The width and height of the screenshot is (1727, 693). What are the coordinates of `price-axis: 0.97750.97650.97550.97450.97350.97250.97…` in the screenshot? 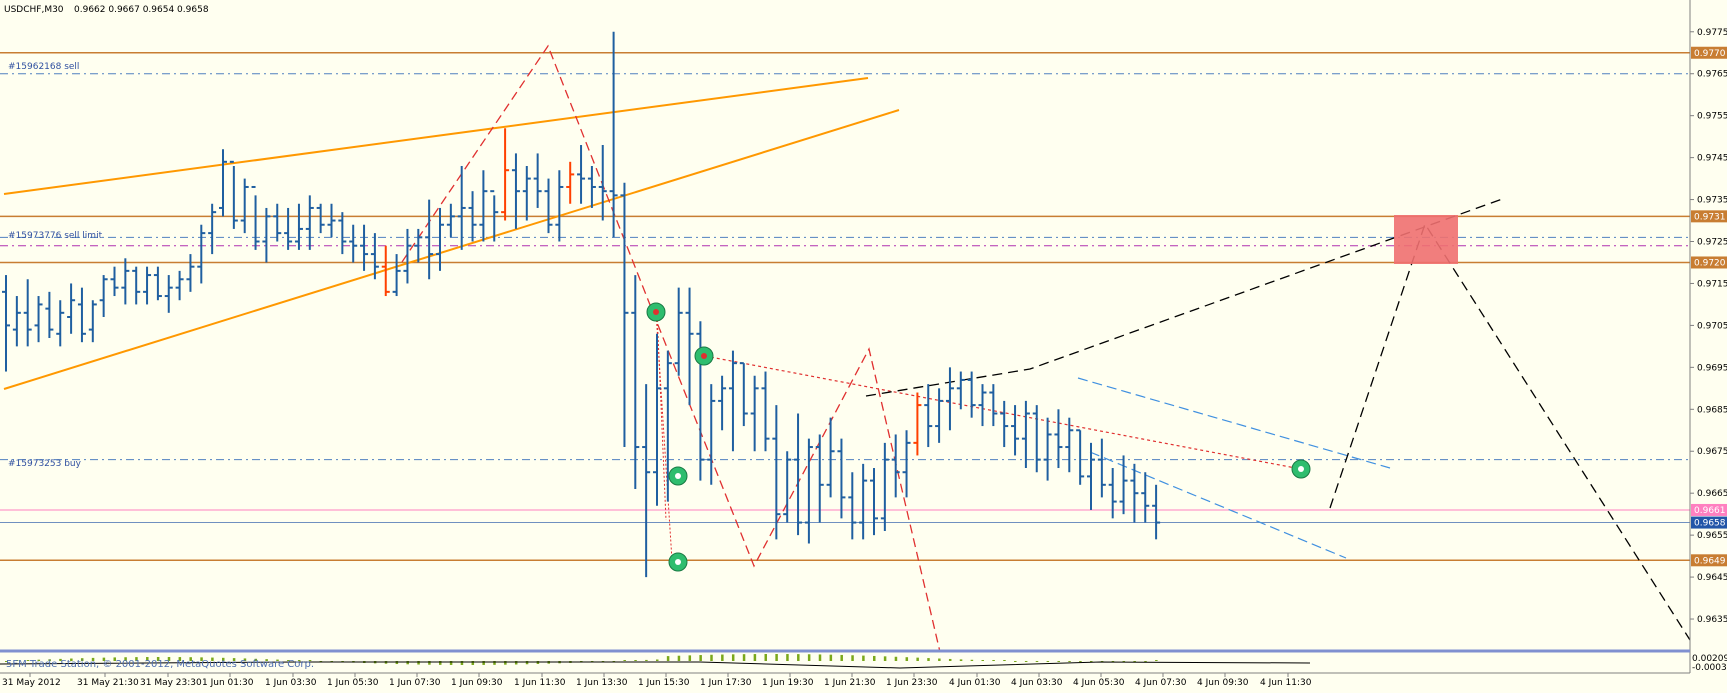 It's located at (1708, 326).